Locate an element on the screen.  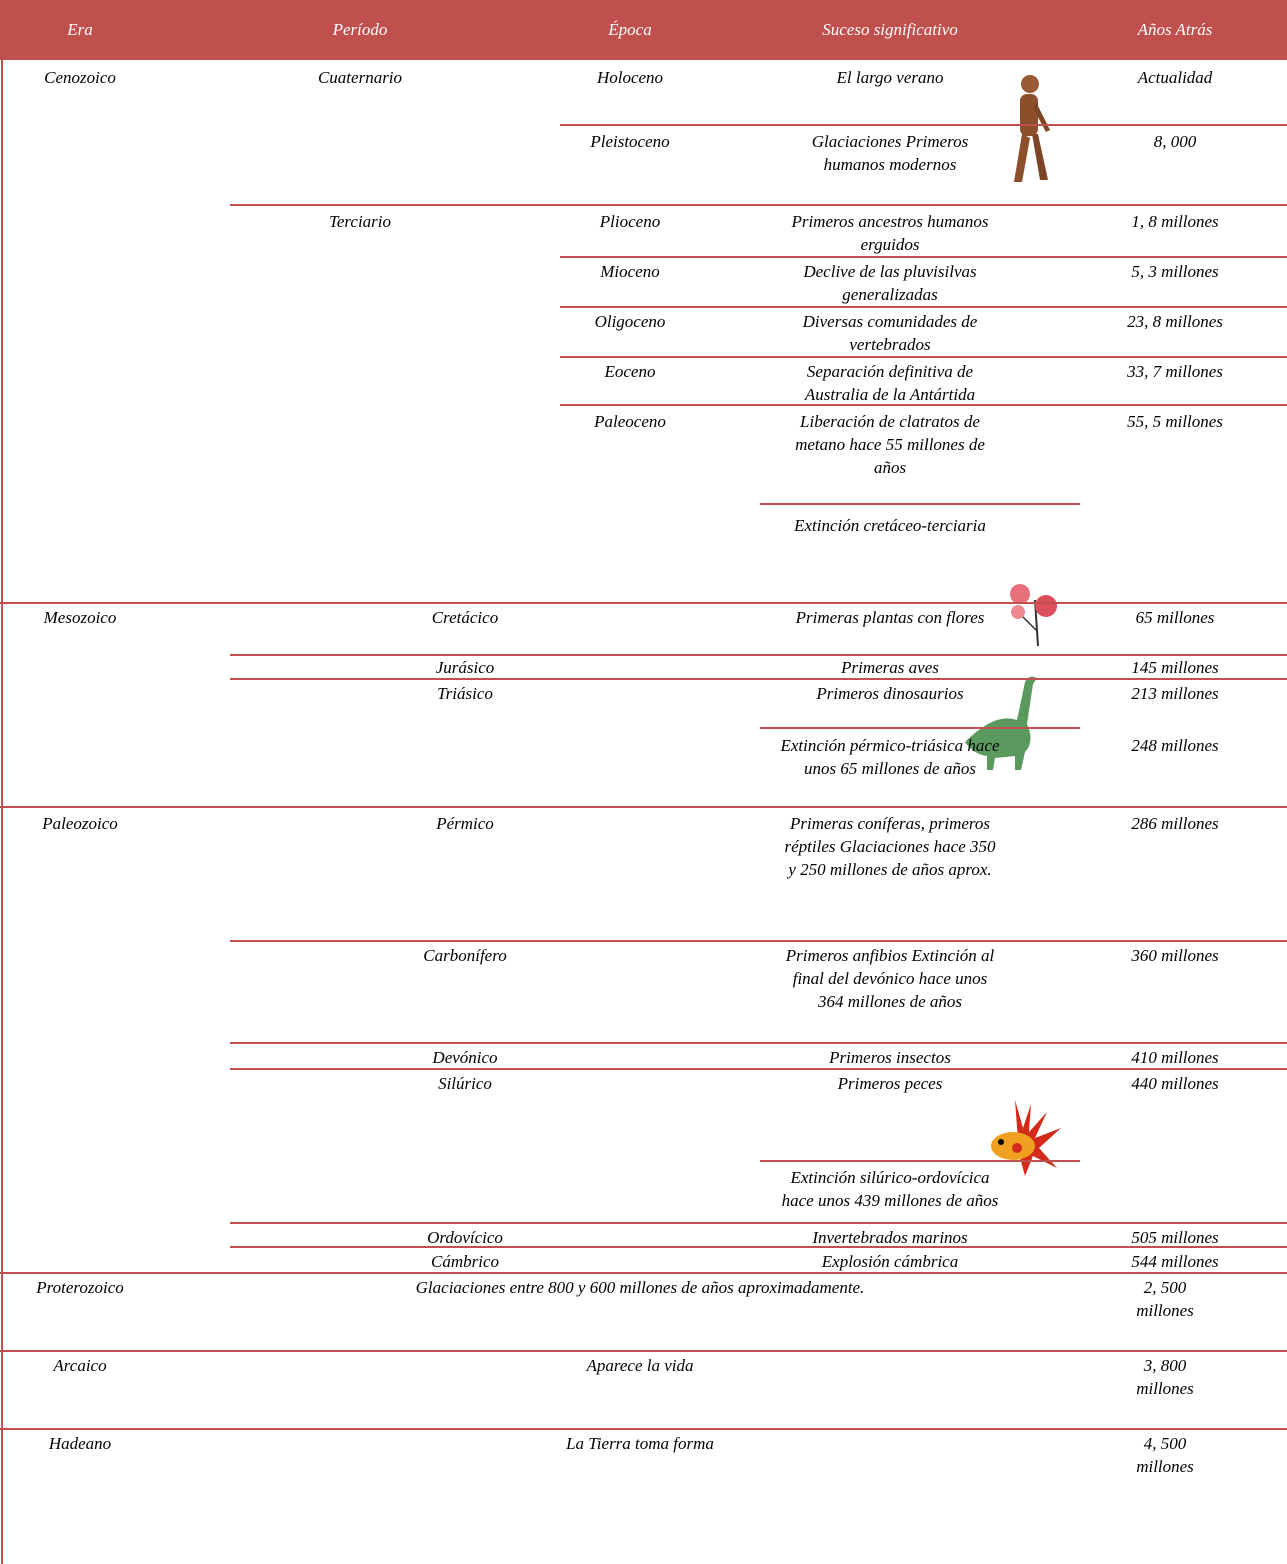
event: Declive de las pluvisilvas generalizadas is located at coordinates (890, 283).